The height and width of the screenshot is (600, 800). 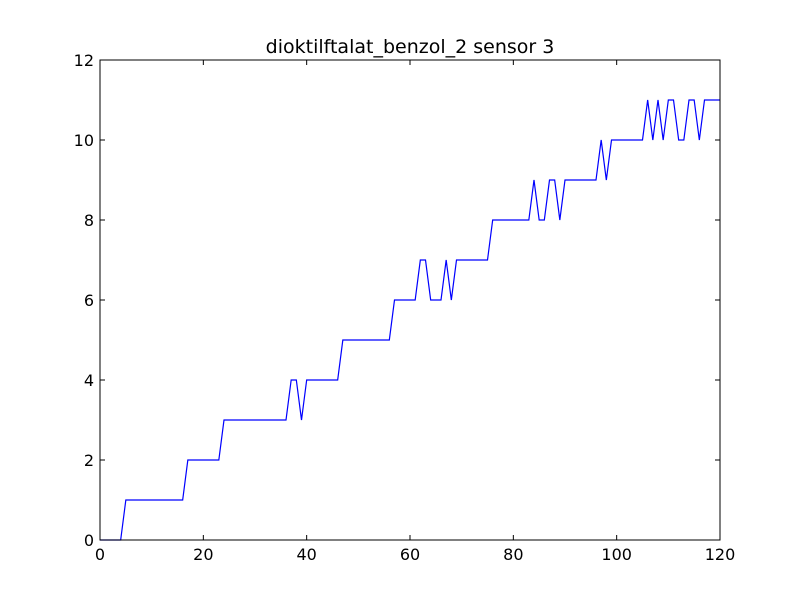 I want to click on y-tick-label: 6, so click(x=89, y=300).